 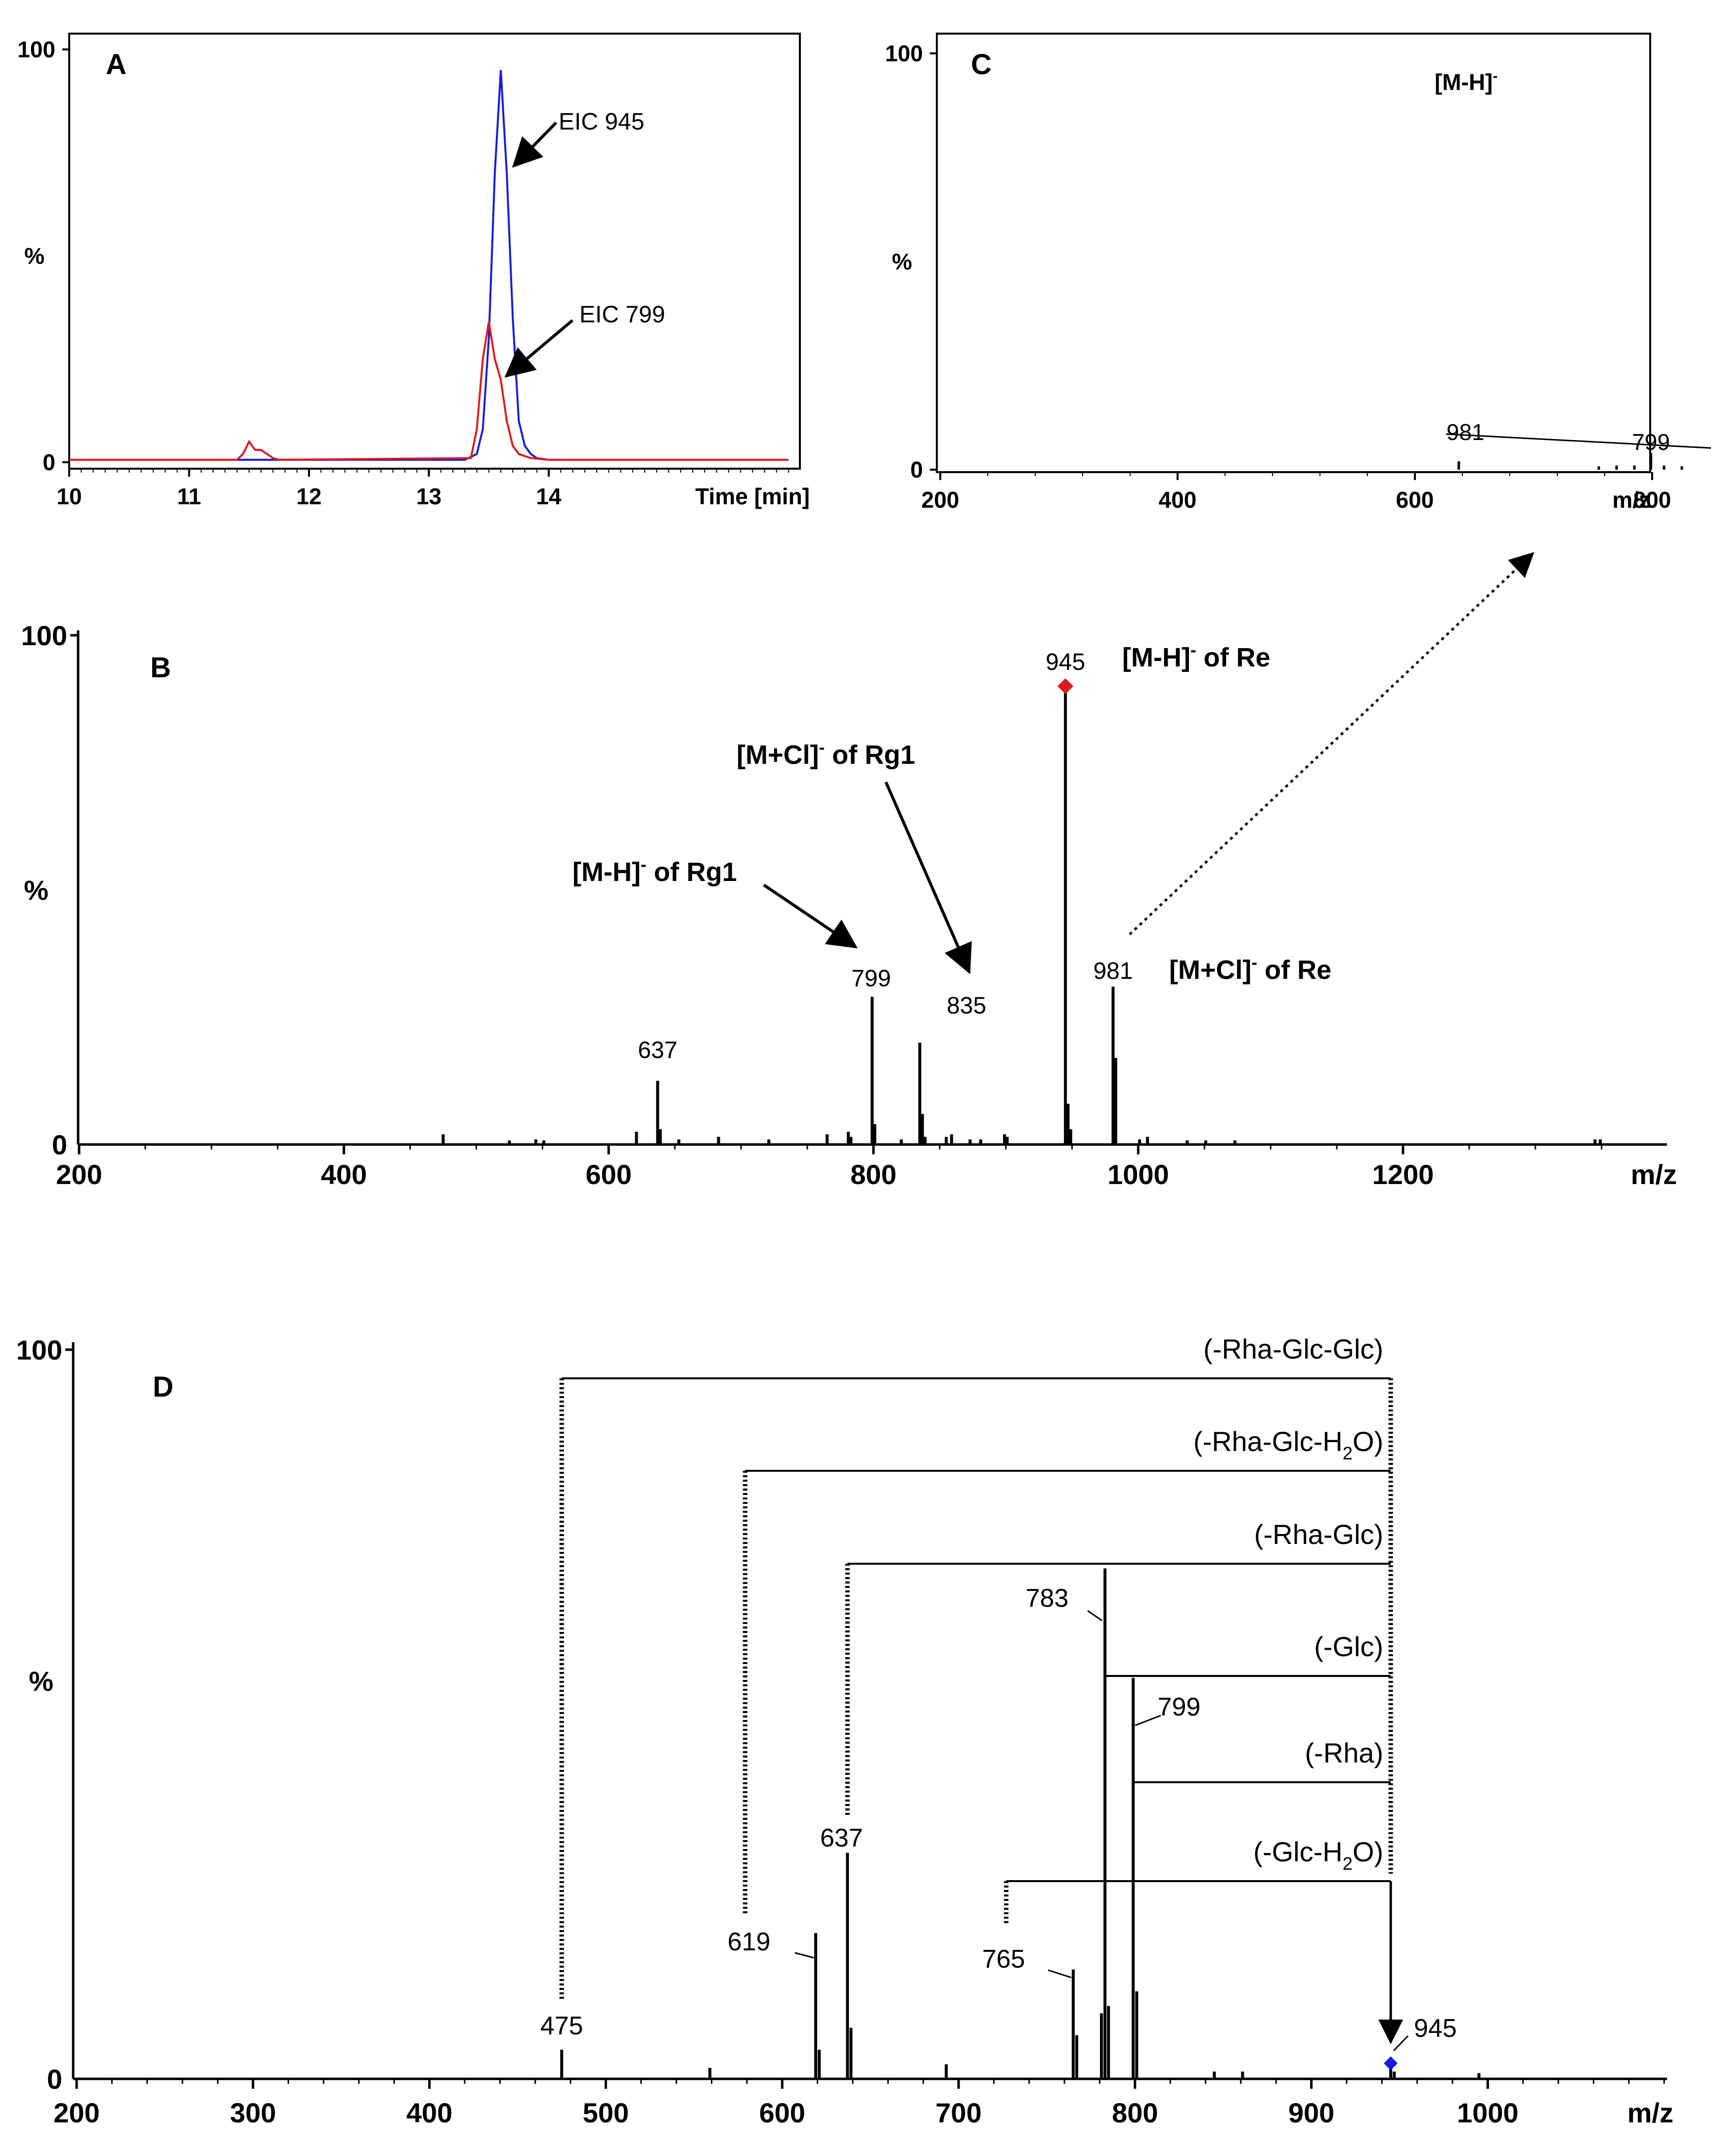 I want to click on eic-945-arrow, so click(x=535, y=144).